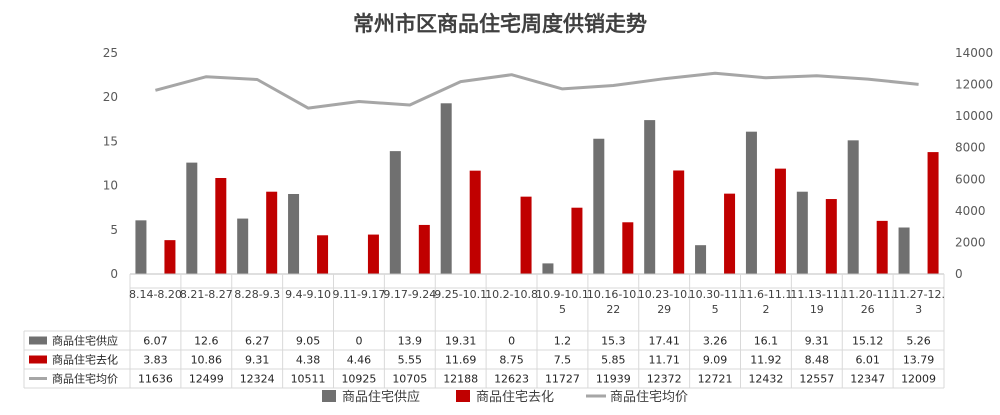 This screenshot has height=415, width=1000. Describe the element at coordinates (664, 309) in the screenshot. I see `x-tick-label: 29` at that location.